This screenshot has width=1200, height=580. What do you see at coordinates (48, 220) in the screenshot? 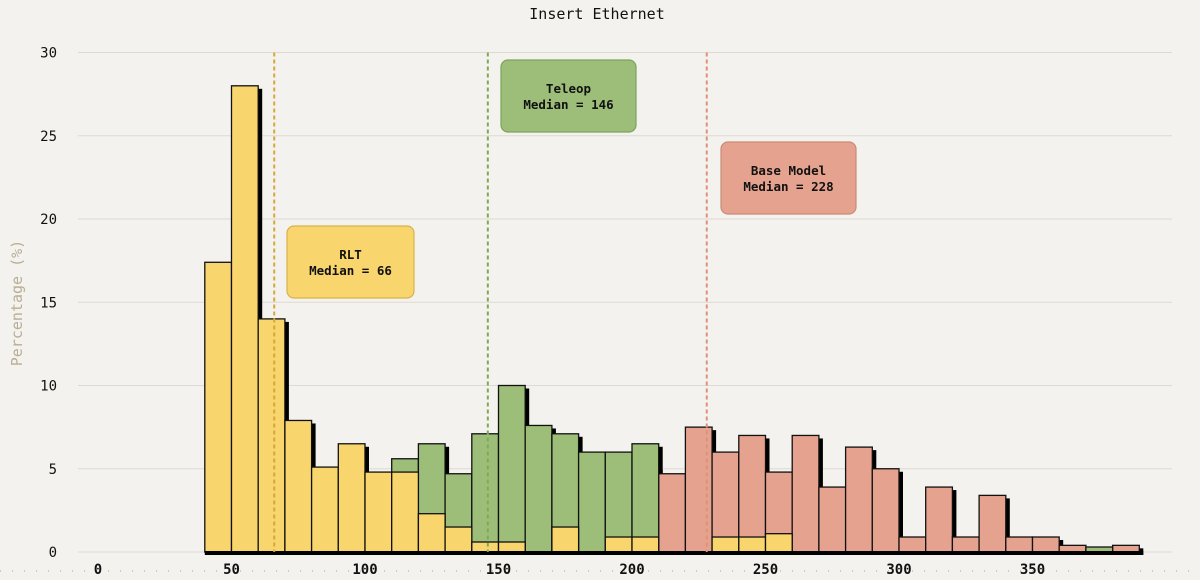
I see `y-tick-label: 20` at bounding box center [48, 220].